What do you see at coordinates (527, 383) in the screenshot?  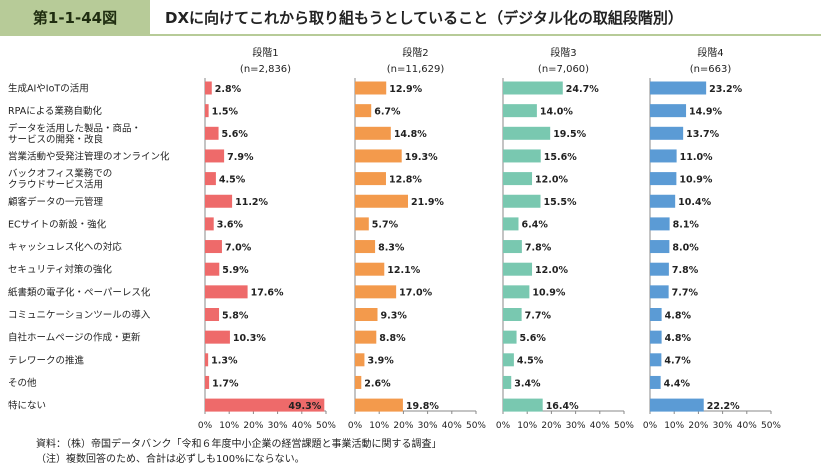 I see `data-label: 3.4%` at bounding box center [527, 383].